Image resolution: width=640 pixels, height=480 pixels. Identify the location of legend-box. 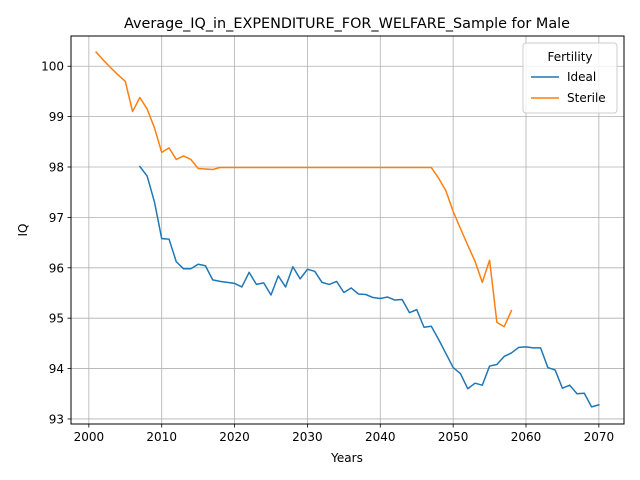
(570, 78).